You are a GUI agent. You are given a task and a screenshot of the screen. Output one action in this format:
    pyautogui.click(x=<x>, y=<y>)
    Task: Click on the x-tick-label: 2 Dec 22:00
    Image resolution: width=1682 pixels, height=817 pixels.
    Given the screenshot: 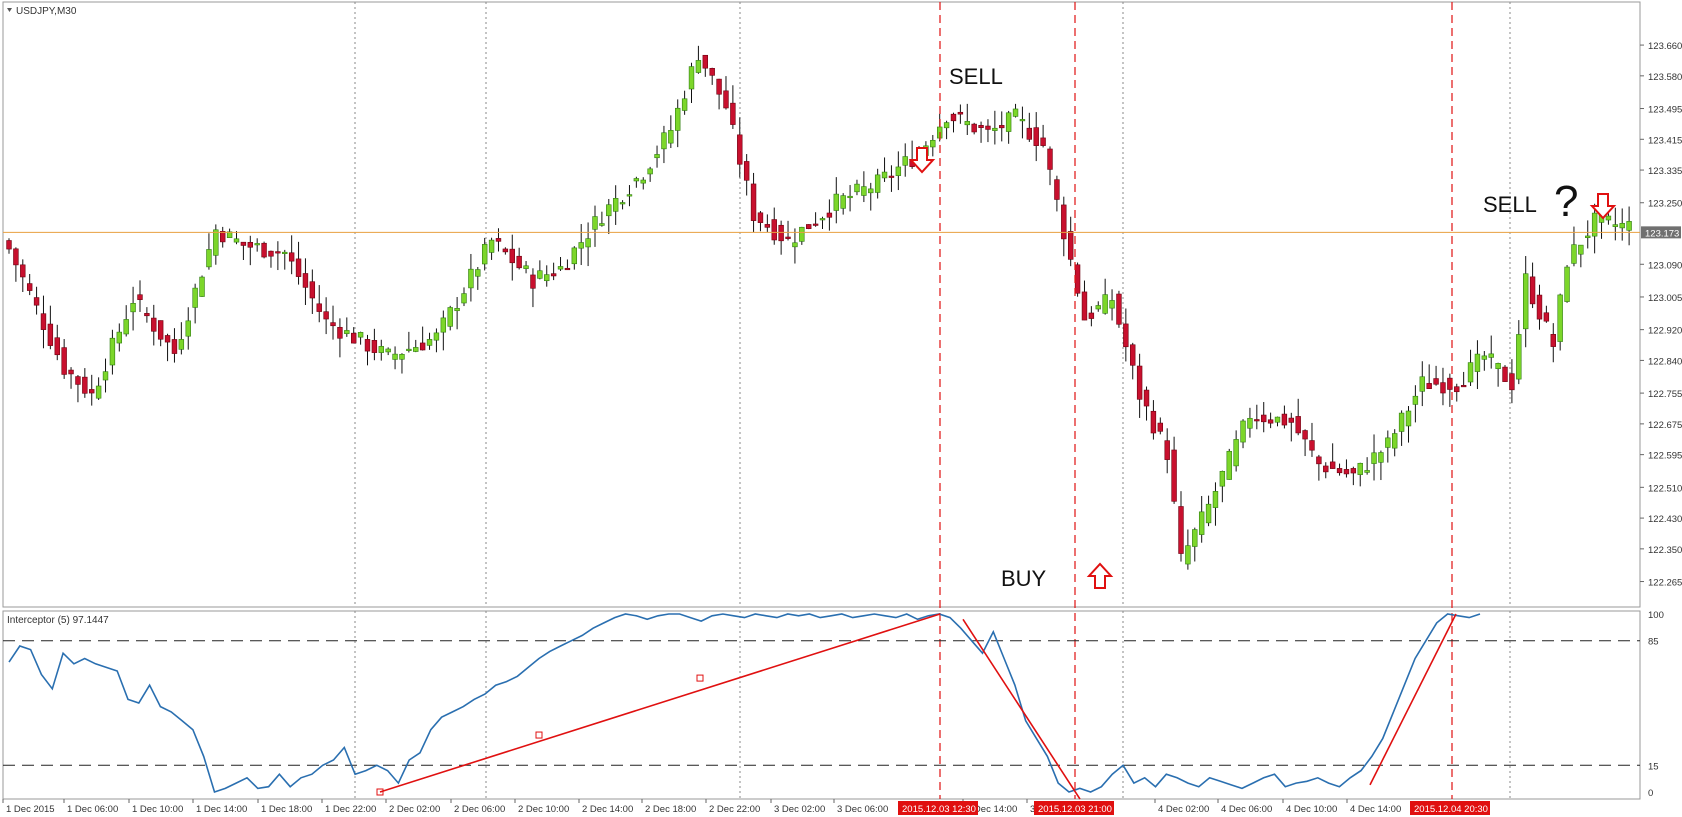 What is the action you would take?
    pyautogui.click(x=734, y=809)
    